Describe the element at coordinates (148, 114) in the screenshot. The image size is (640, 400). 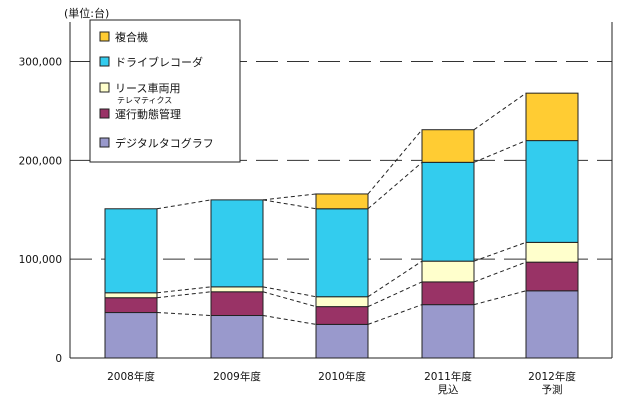
I see `legend-label: 運行動態管理` at that location.